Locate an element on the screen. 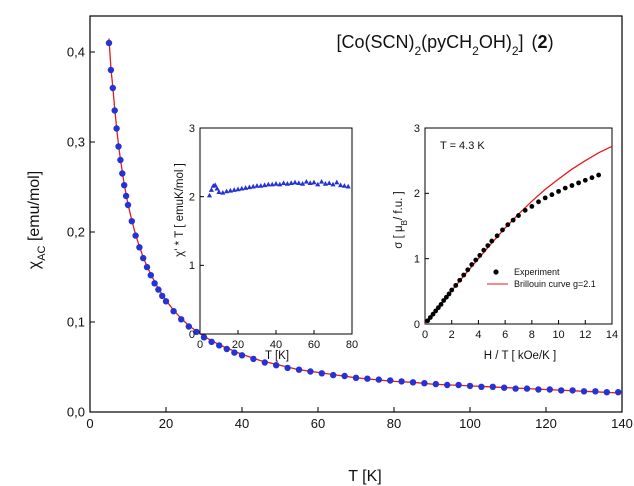 The image size is (634, 486). inset1-data-points is located at coordinates (278, 188).